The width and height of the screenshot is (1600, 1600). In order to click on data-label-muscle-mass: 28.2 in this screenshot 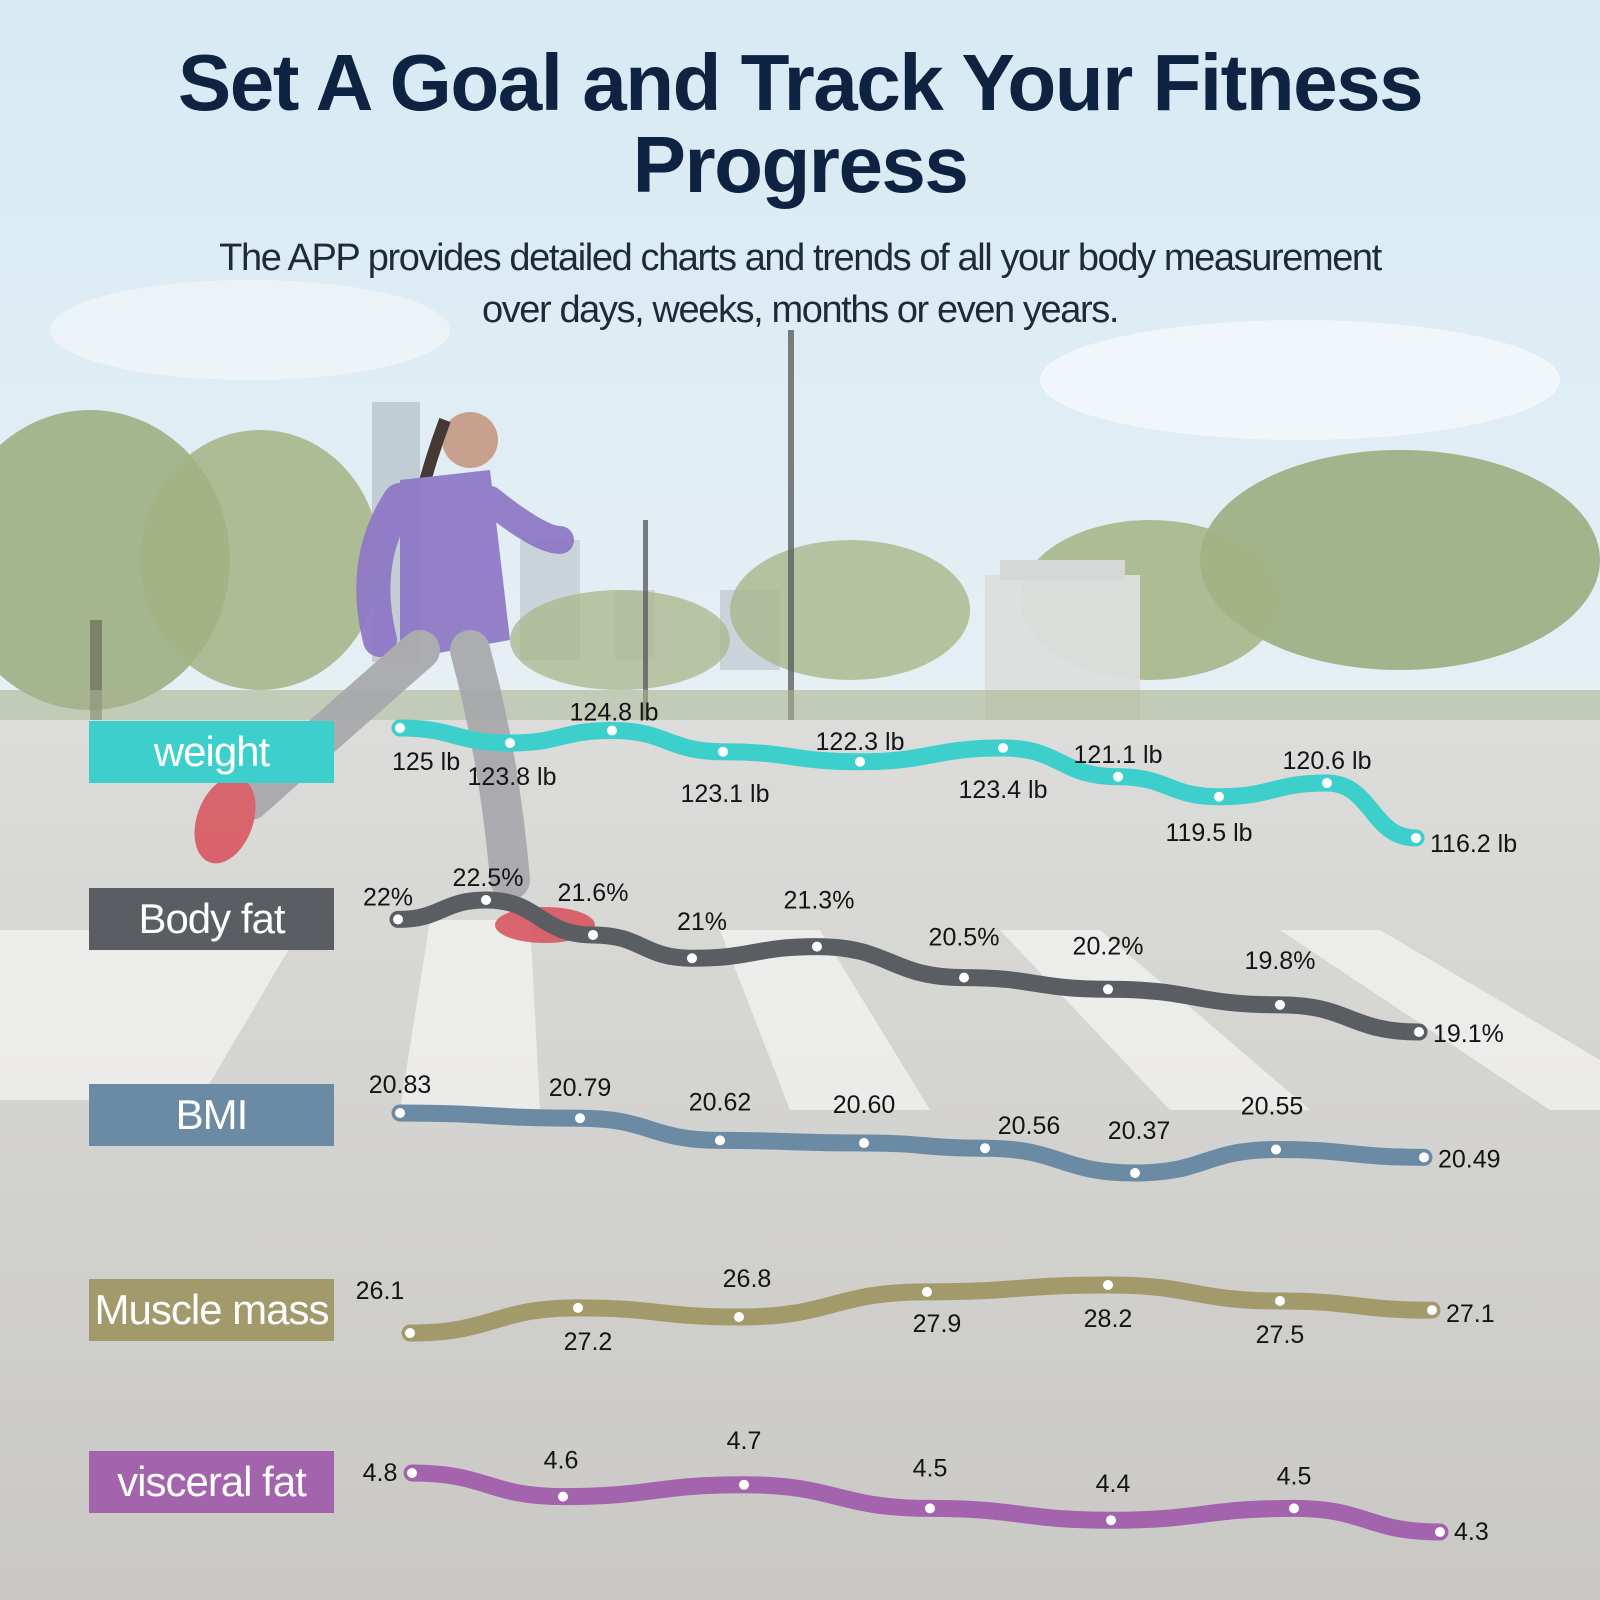, I will do `click(1108, 1319)`.